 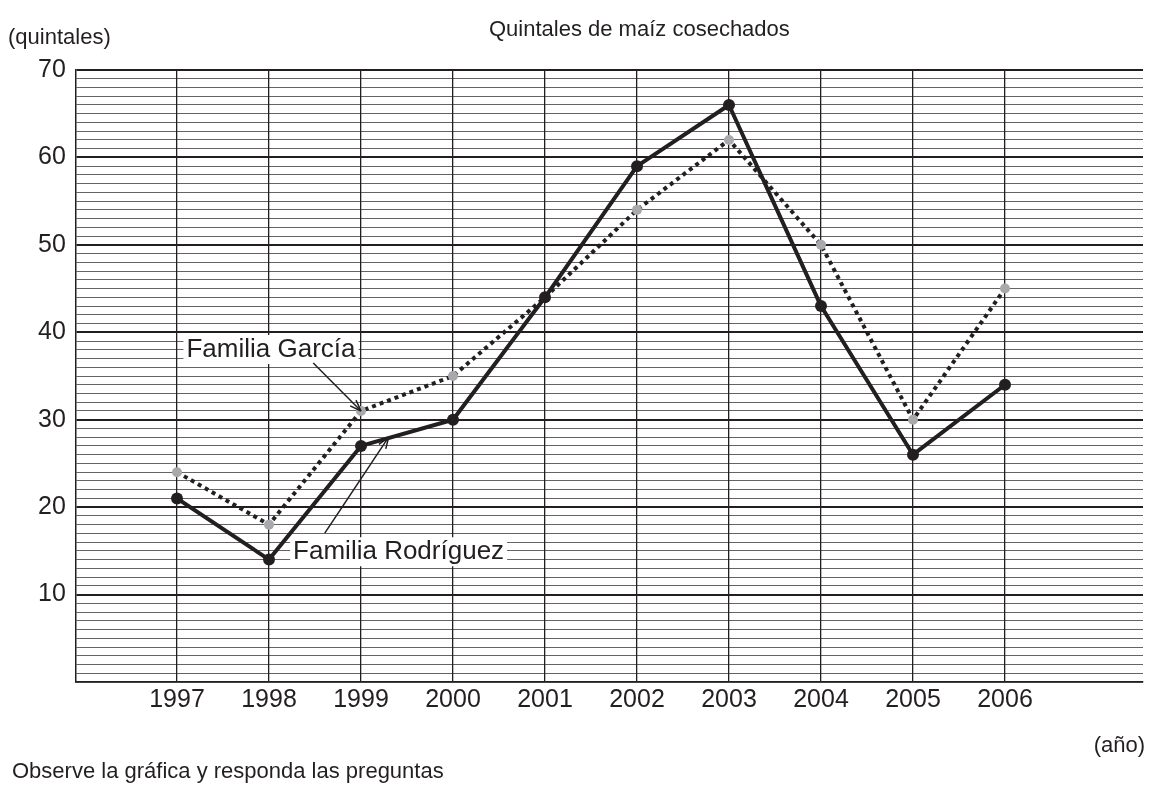 What do you see at coordinates (52, 330) in the screenshot?
I see `y-tick-label: 40` at bounding box center [52, 330].